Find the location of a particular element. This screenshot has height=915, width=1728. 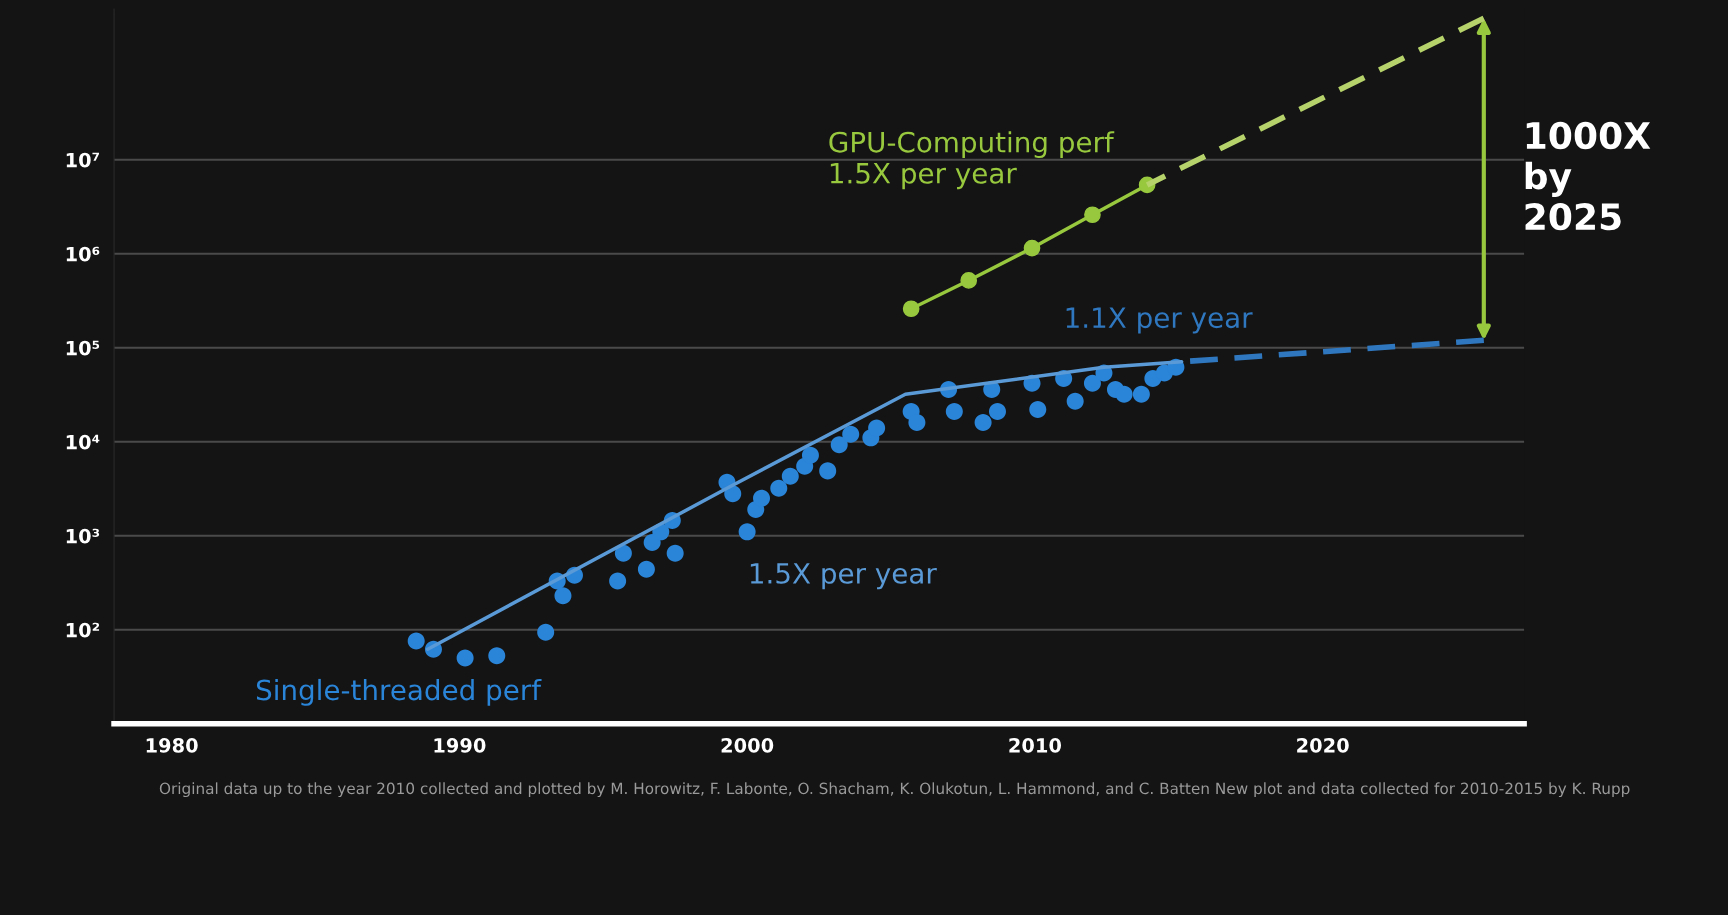

y-tick-label: 10⁶ is located at coordinates (83, 254).